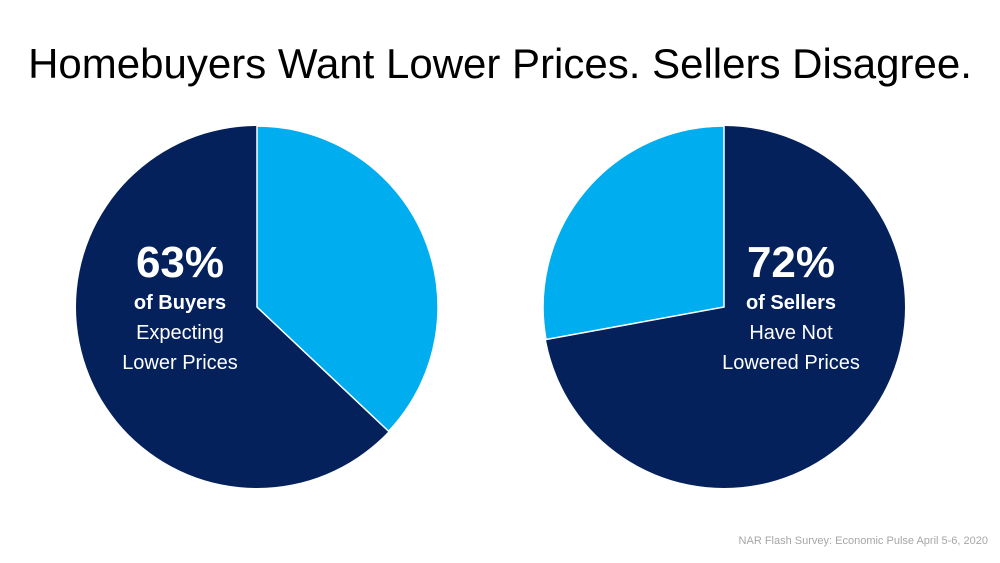 The height and width of the screenshot is (563, 1000). Describe the element at coordinates (633, 233) in the screenshot. I see `sellers-light-slice` at that location.